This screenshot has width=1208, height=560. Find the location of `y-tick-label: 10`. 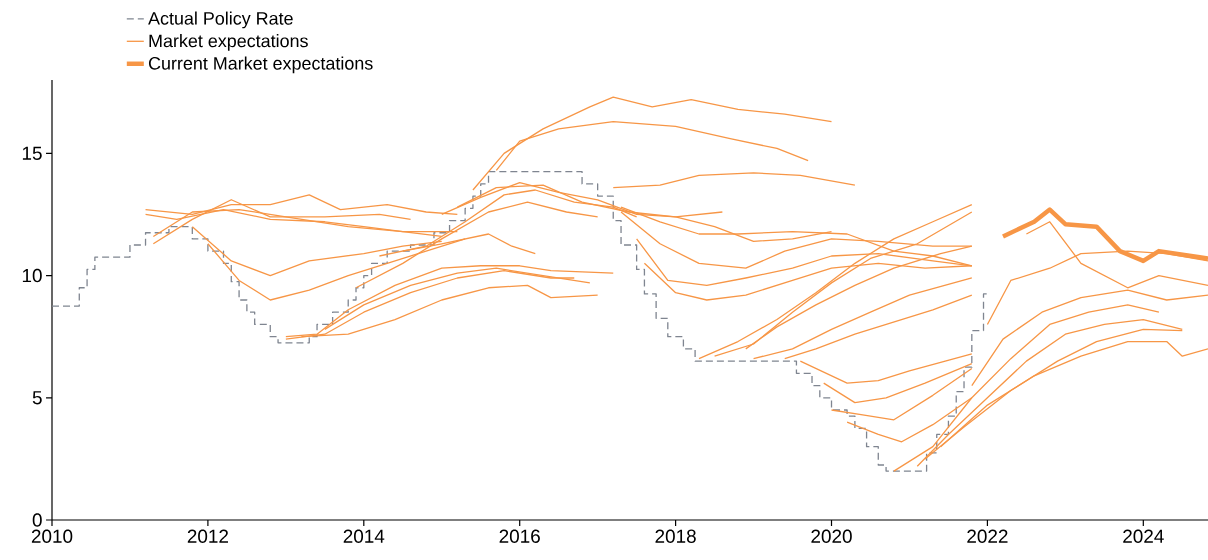

y-tick-label: 10 is located at coordinates (32, 275).